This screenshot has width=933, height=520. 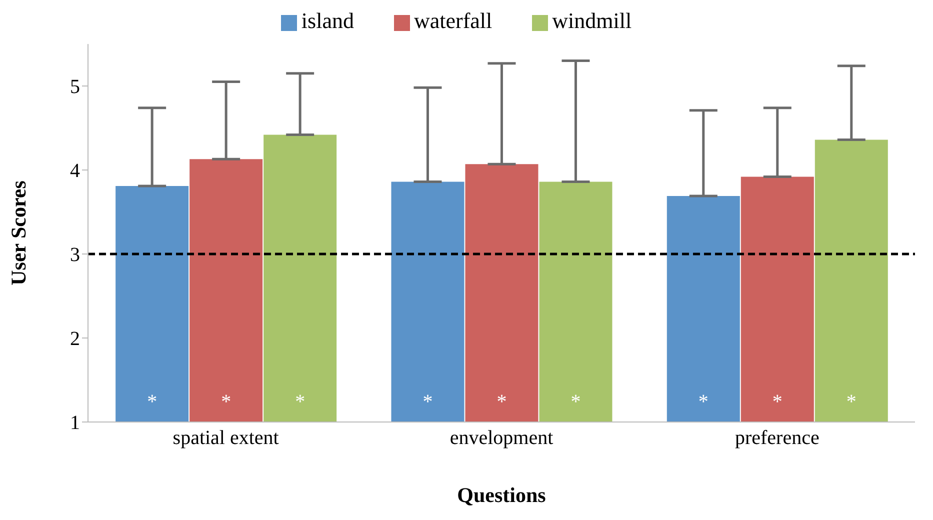 What do you see at coordinates (18, 233) in the screenshot?
I see `y-axis-title: User Scores` at bounding box center [18, 233].